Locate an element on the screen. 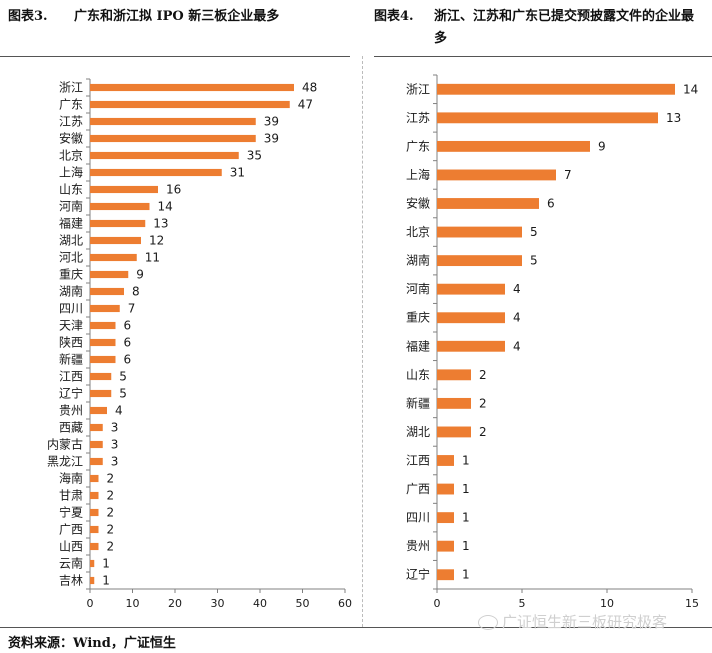  left-x-tick-label-5: 50 is located at coordinates (303, 603).